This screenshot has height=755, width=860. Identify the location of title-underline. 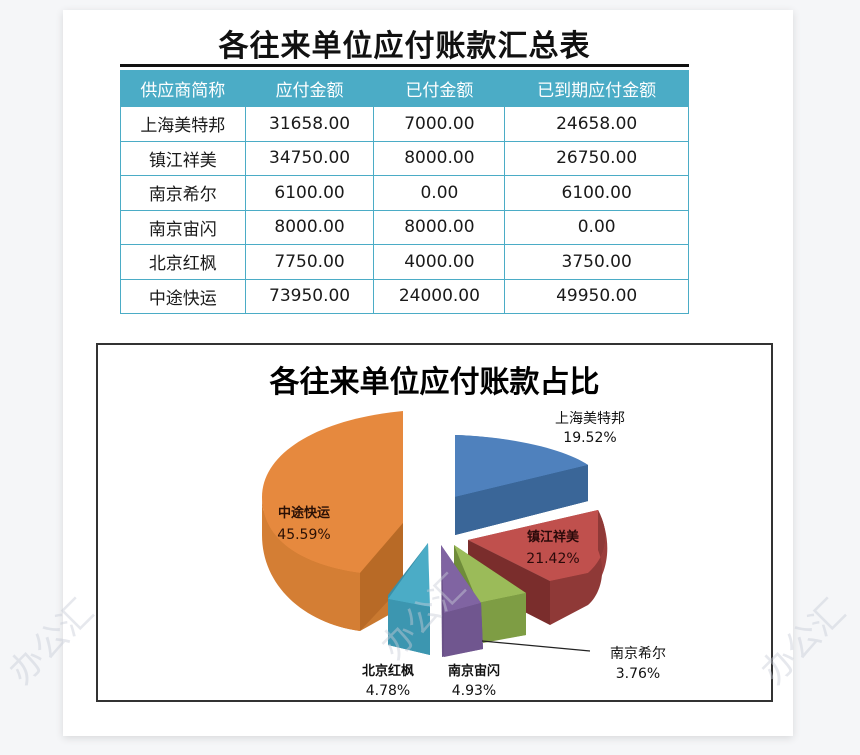
(404, 65).